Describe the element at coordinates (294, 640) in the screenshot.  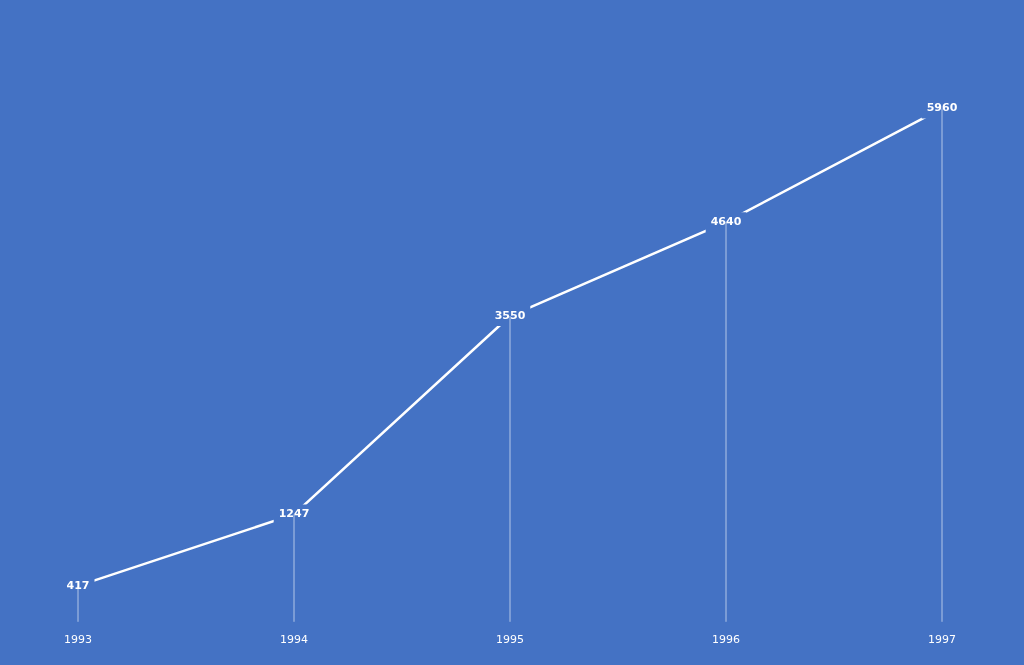
I see `x-tick-label: 1994` at that location.